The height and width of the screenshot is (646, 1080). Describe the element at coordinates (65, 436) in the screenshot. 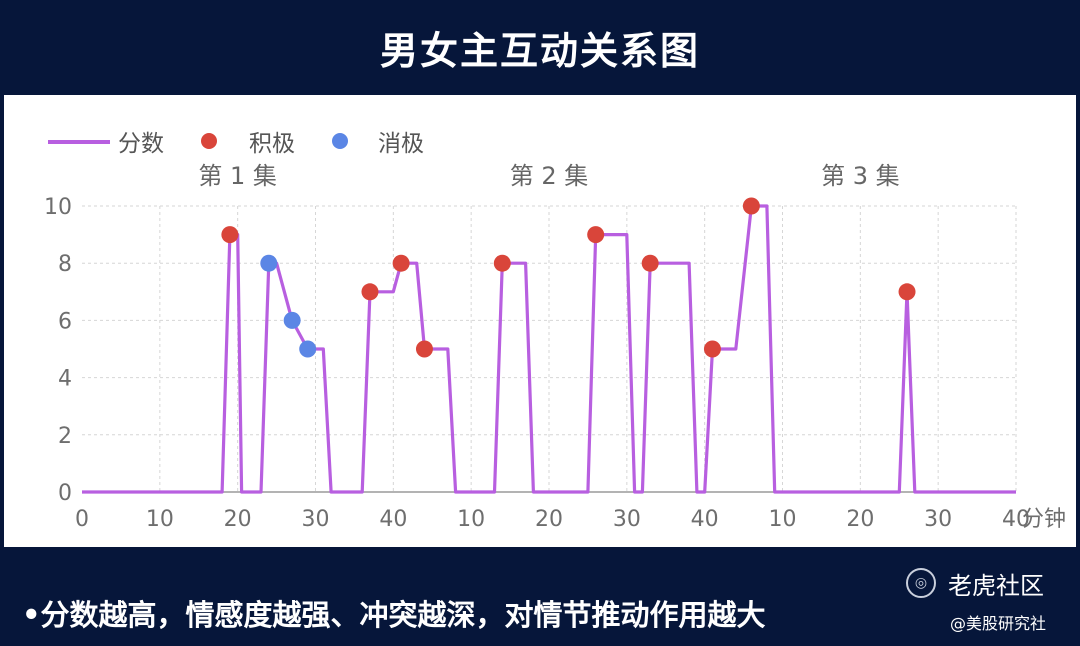

I see `y-tick-label: 2` at that location.